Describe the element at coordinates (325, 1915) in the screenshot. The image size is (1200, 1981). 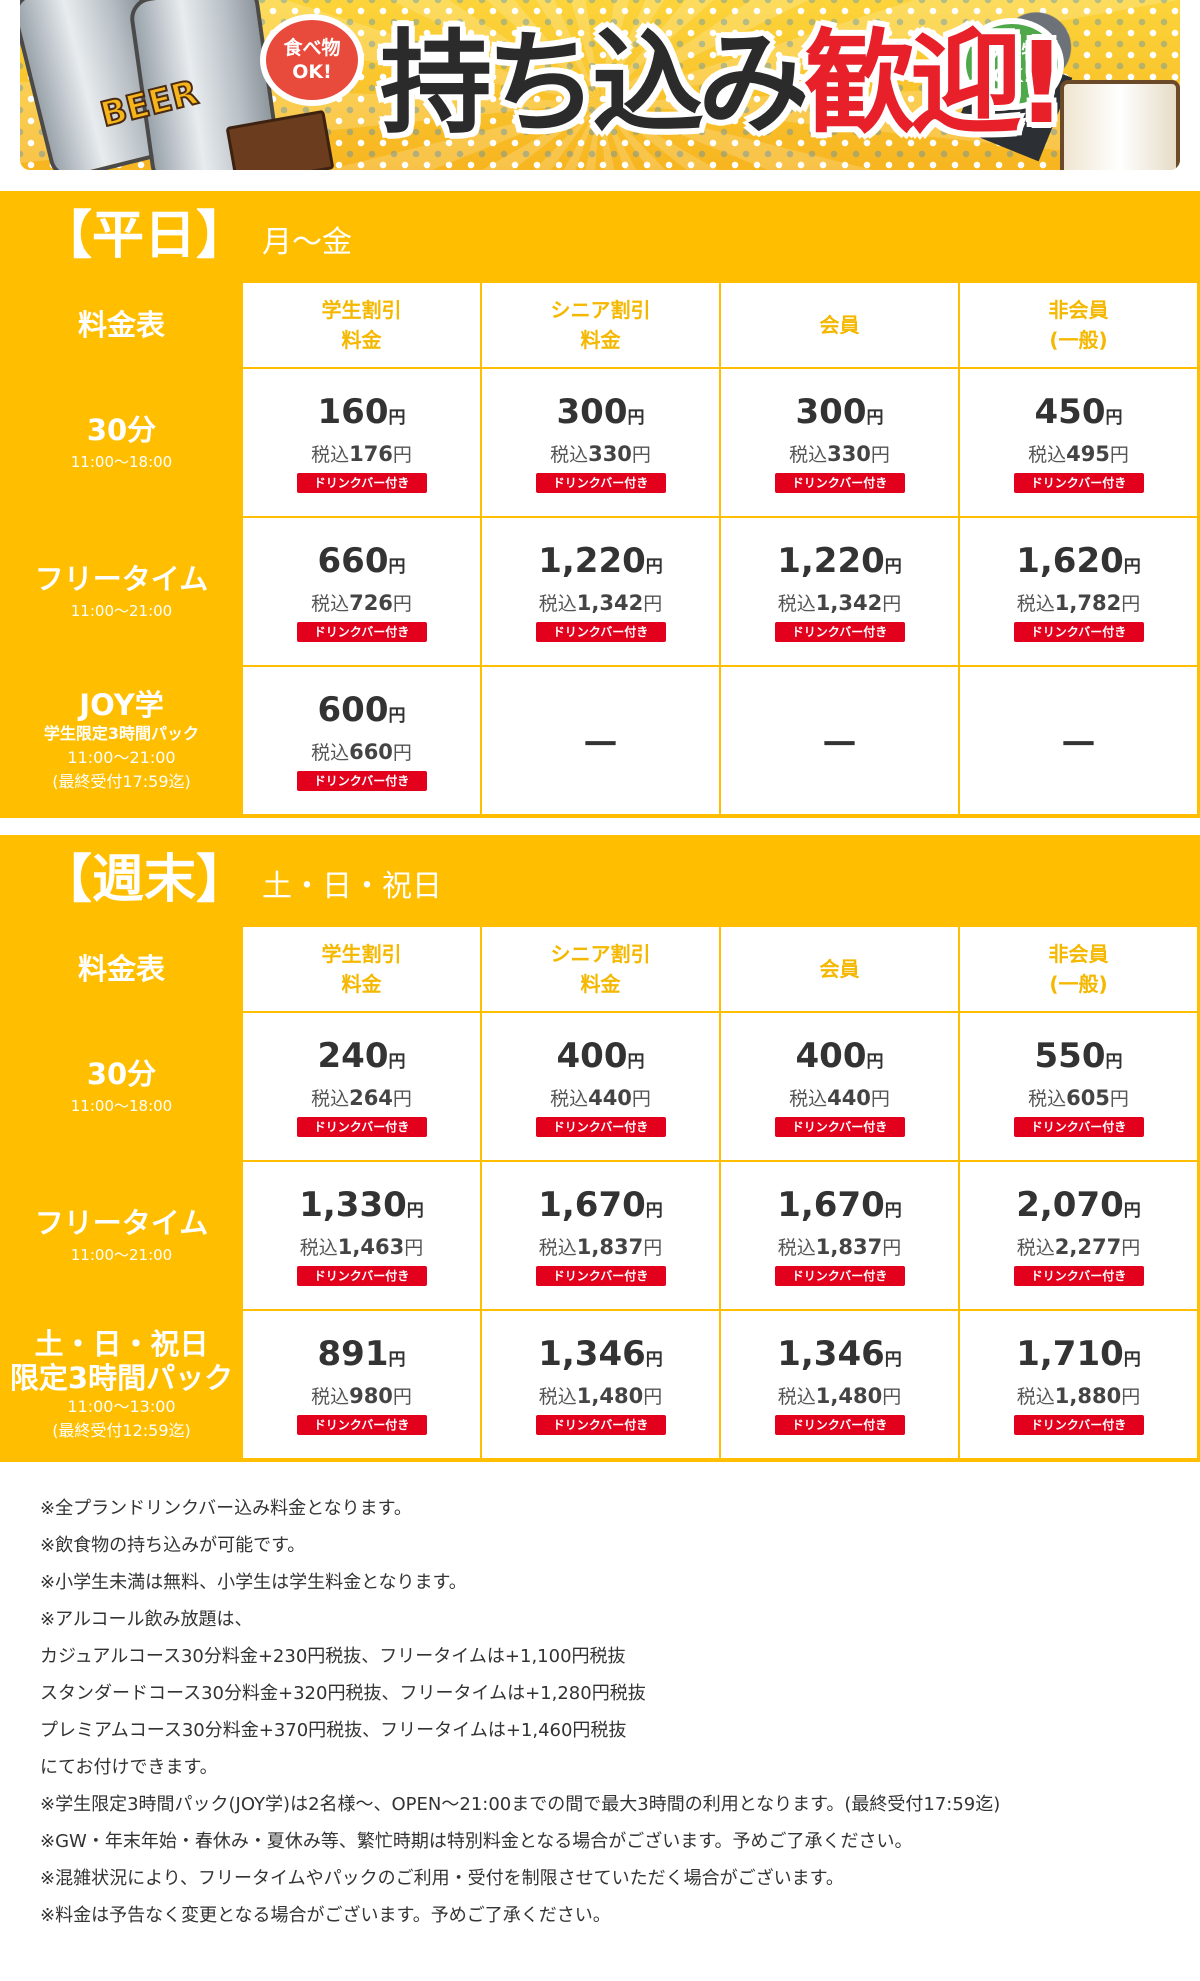
I see `note-line: ※料金は予告なく変更となる場合がございます。予めご了承ください。` at that location.